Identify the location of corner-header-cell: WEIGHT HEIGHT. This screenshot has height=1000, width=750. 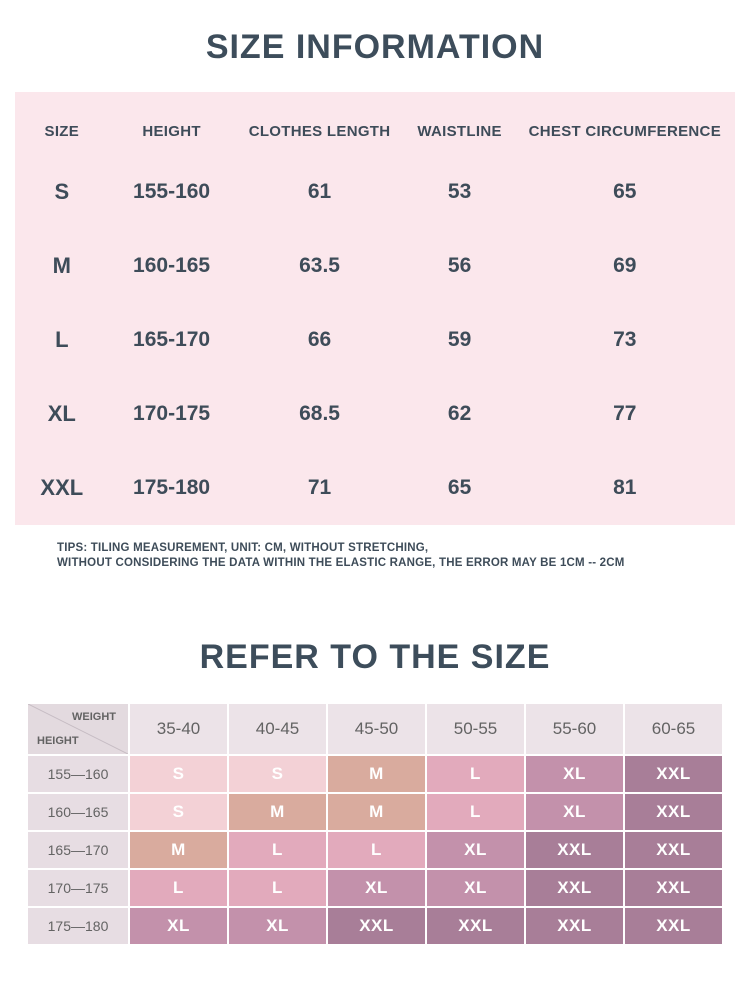
(78, 729).